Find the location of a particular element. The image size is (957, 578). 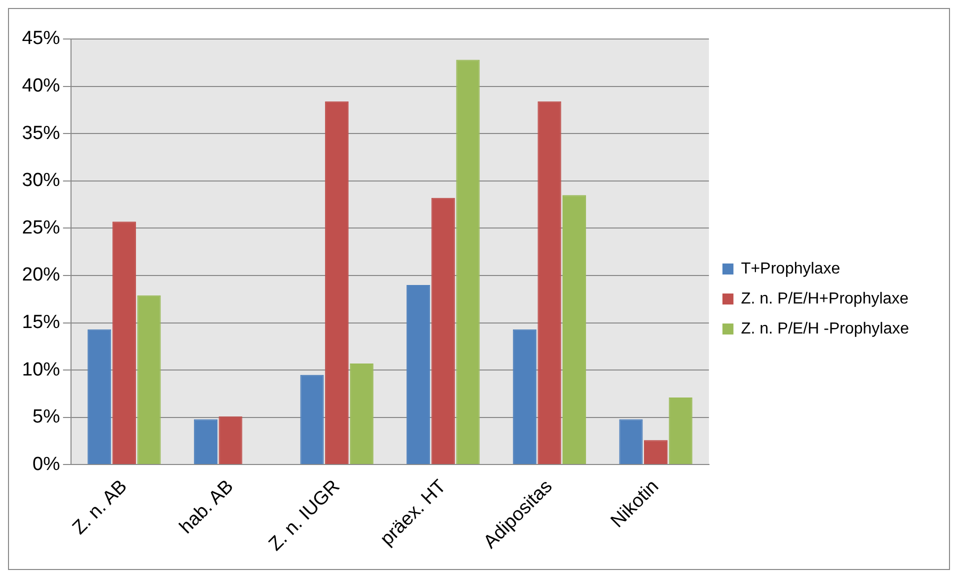

x-tick-label: Z. n. AB is located at coordinates (100, 507).